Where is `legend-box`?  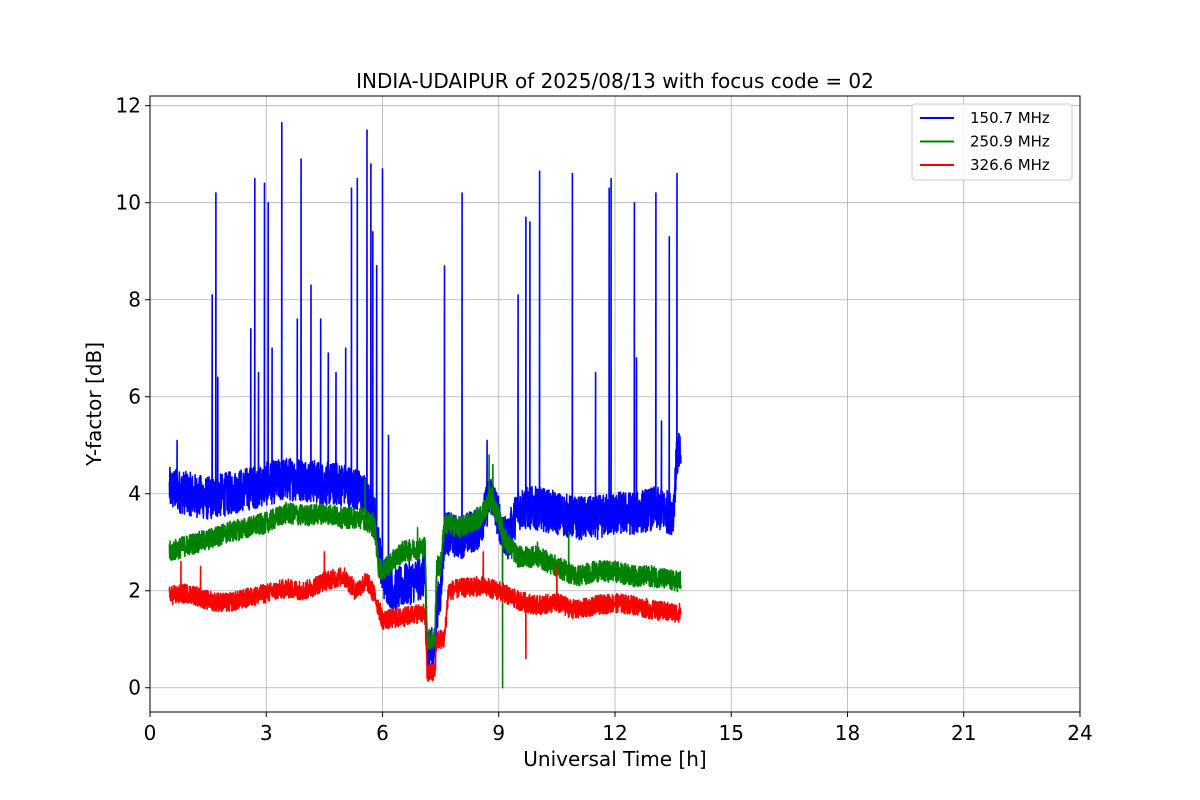
legend-box is located at coordinates (992, 142).